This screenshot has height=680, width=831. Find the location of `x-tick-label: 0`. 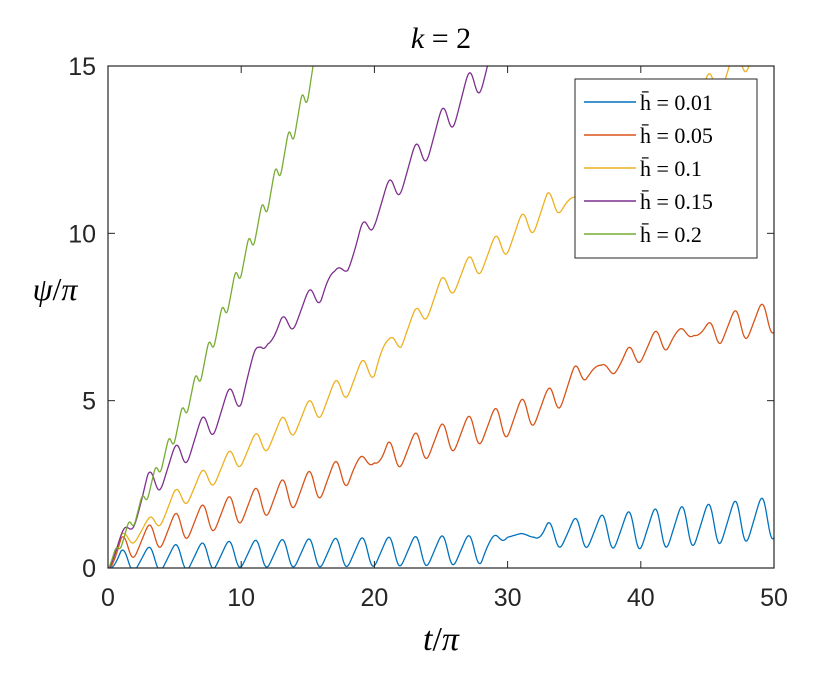

x-tick-label: 0 is located at coordinates (108, 598).